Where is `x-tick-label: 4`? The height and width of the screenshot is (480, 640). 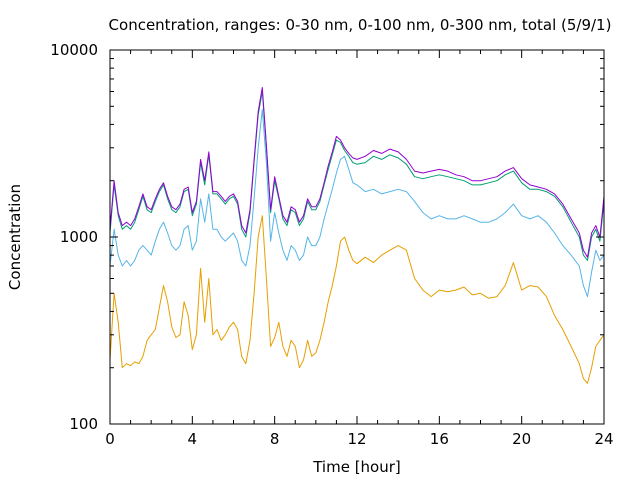 x-tick-label: 4 is located at coordinates (193, 439).